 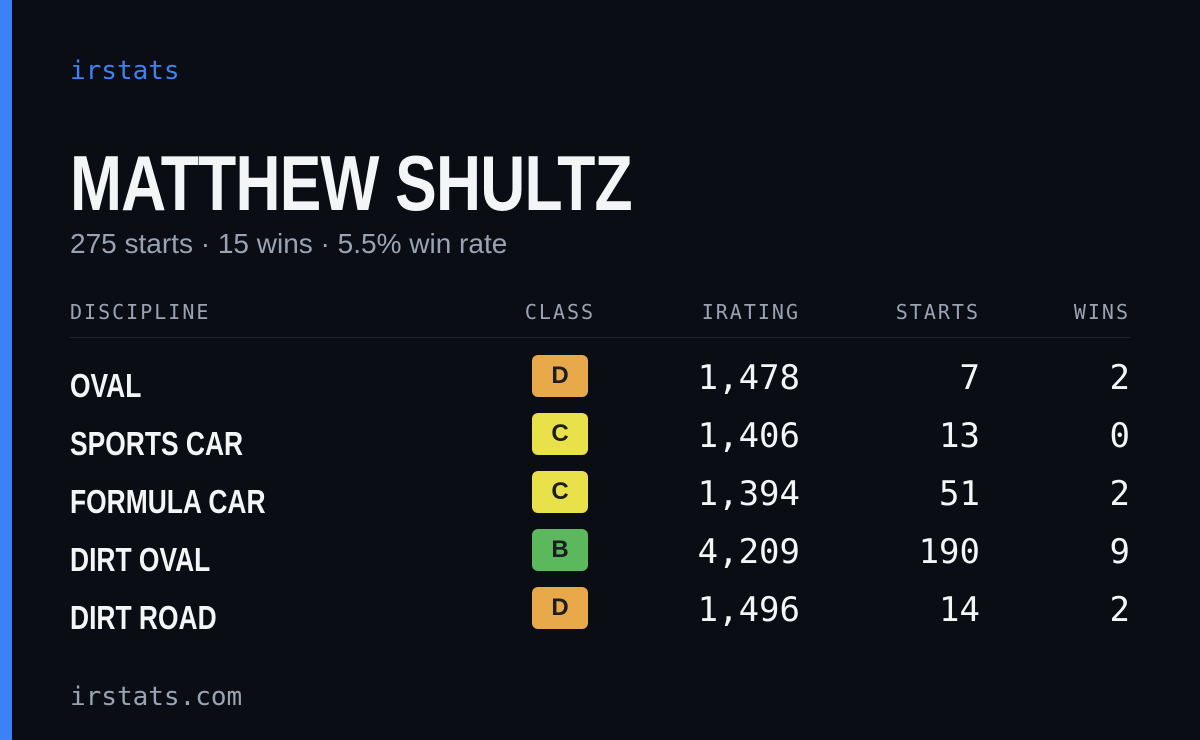 What do you see at coordinates (959, 494) in the screenshot?
I see `starts: 51` at bounding box center [959, 494].